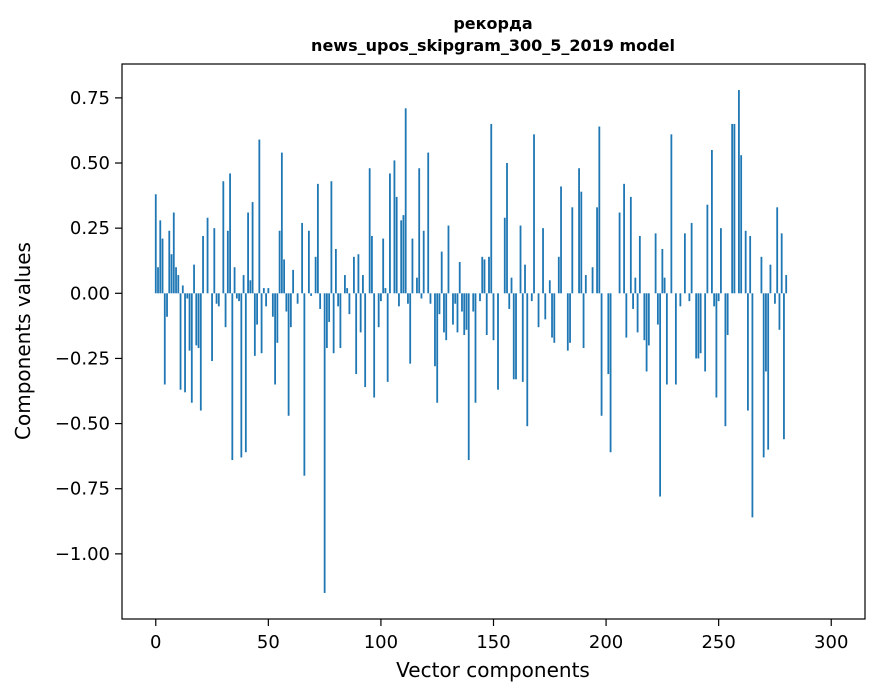 The height and width of the screenshot is (696, 880). What do you see at coordinates (82, 424) in the screenshot?
I see `y-tick-label: −0.50` at bounding box center [82, 424].